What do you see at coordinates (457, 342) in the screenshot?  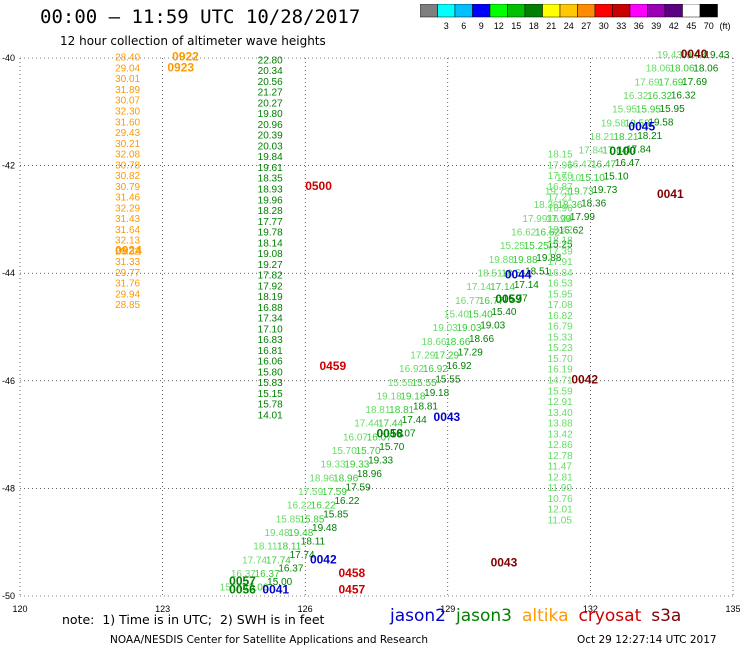 I see `track-reading: 18.66` at bounding box center [457, 342].